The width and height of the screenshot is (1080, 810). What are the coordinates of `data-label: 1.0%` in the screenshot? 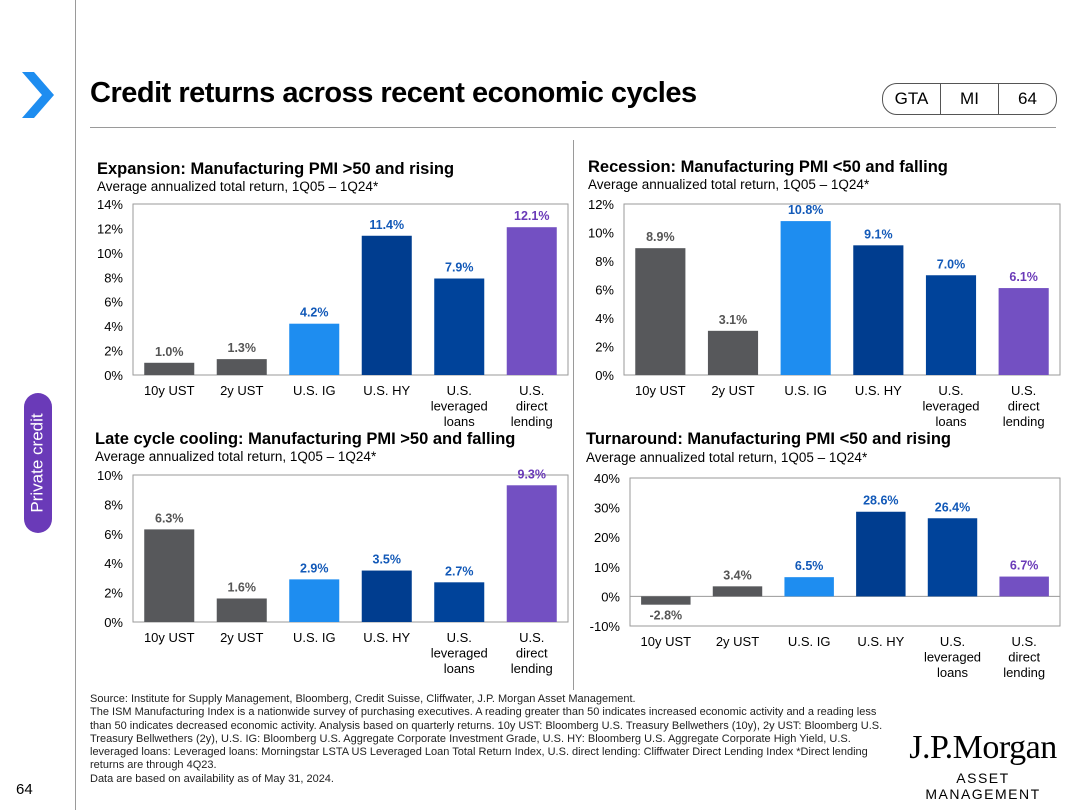 It's located at (169, 352).